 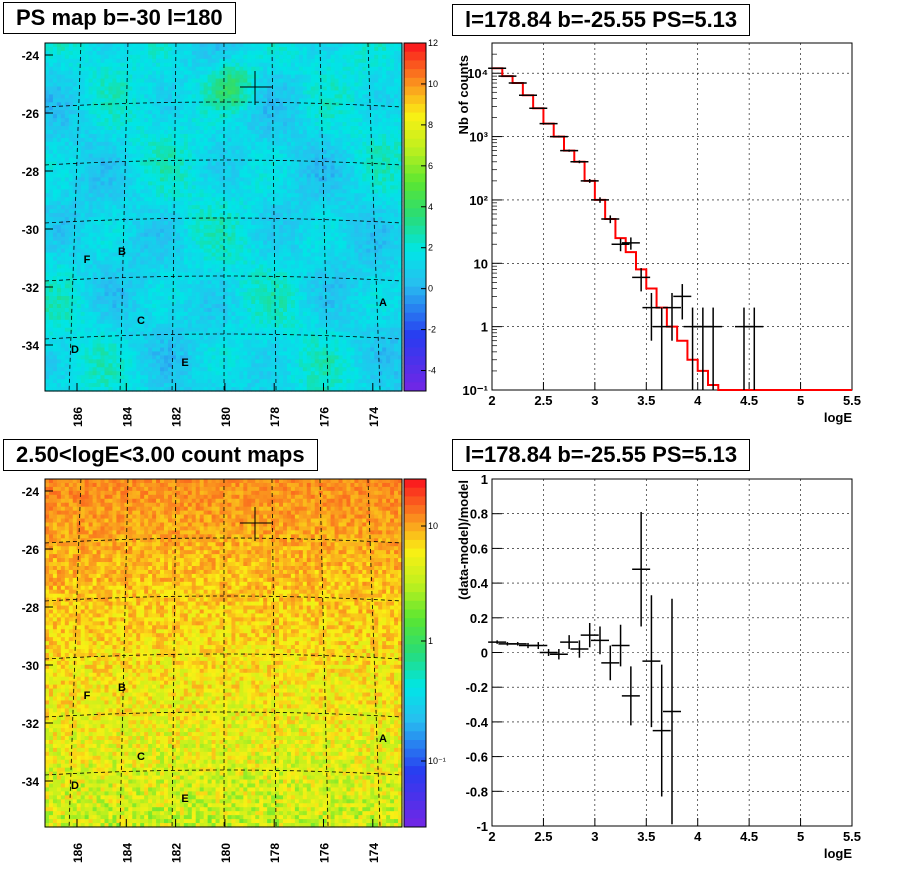 I want to click on y-tick-label: -0.2, so click(x=477, y=687).